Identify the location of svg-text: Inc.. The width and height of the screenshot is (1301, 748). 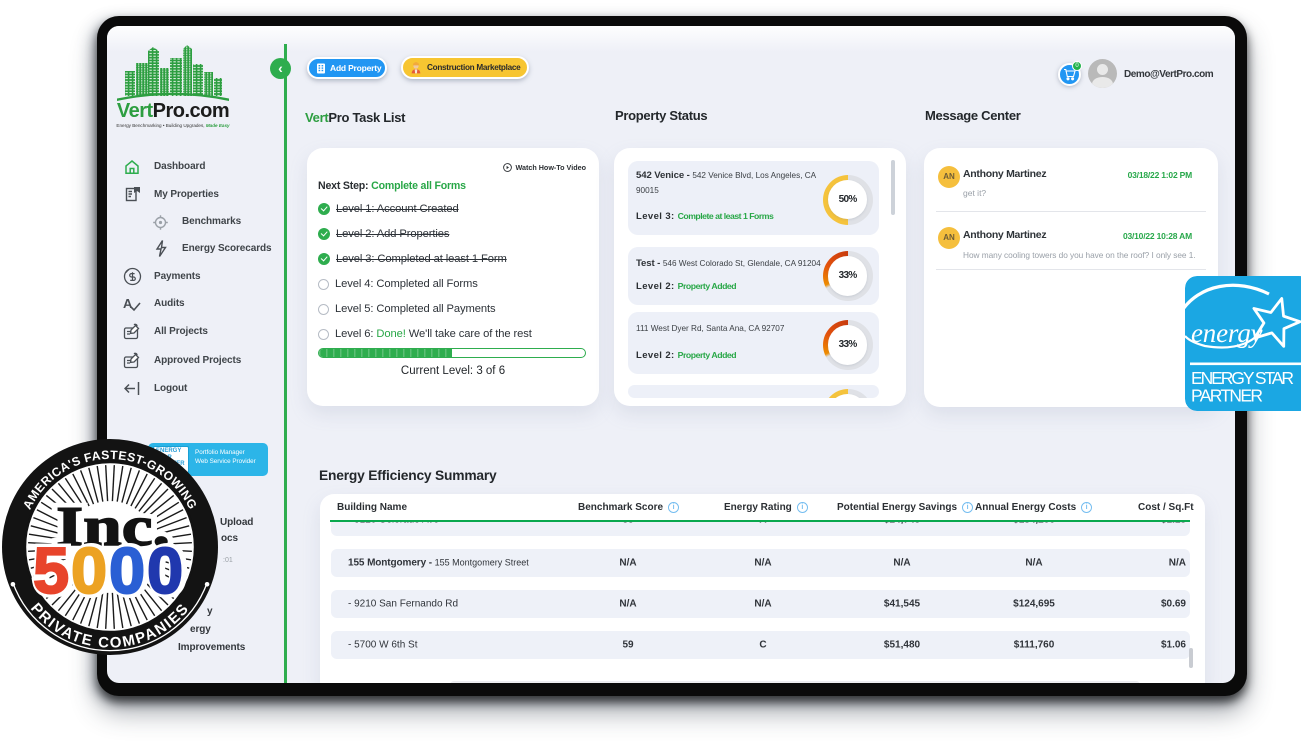
(113, 526).